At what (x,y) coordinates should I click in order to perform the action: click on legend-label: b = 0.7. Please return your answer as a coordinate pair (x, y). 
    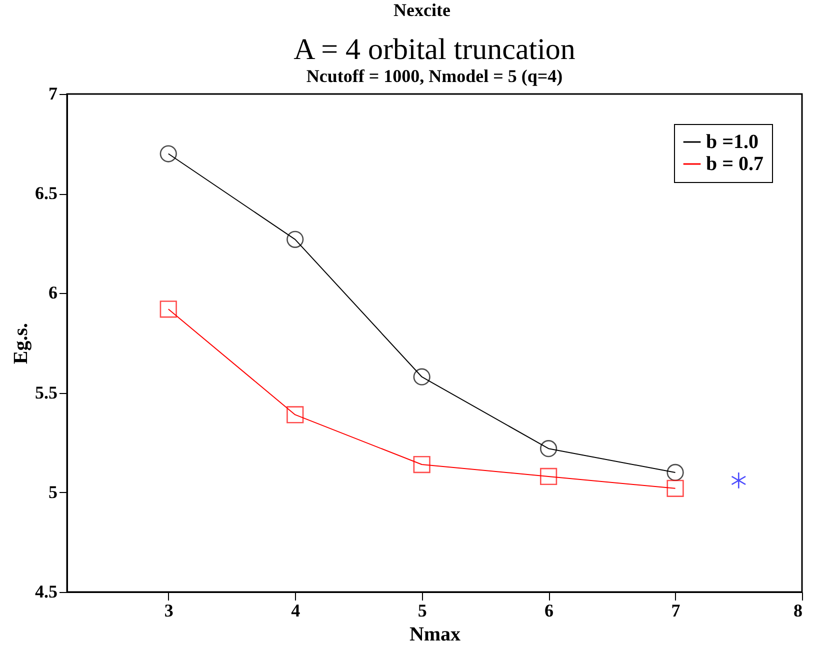
    Looking at the image, I should click on (735, 164).